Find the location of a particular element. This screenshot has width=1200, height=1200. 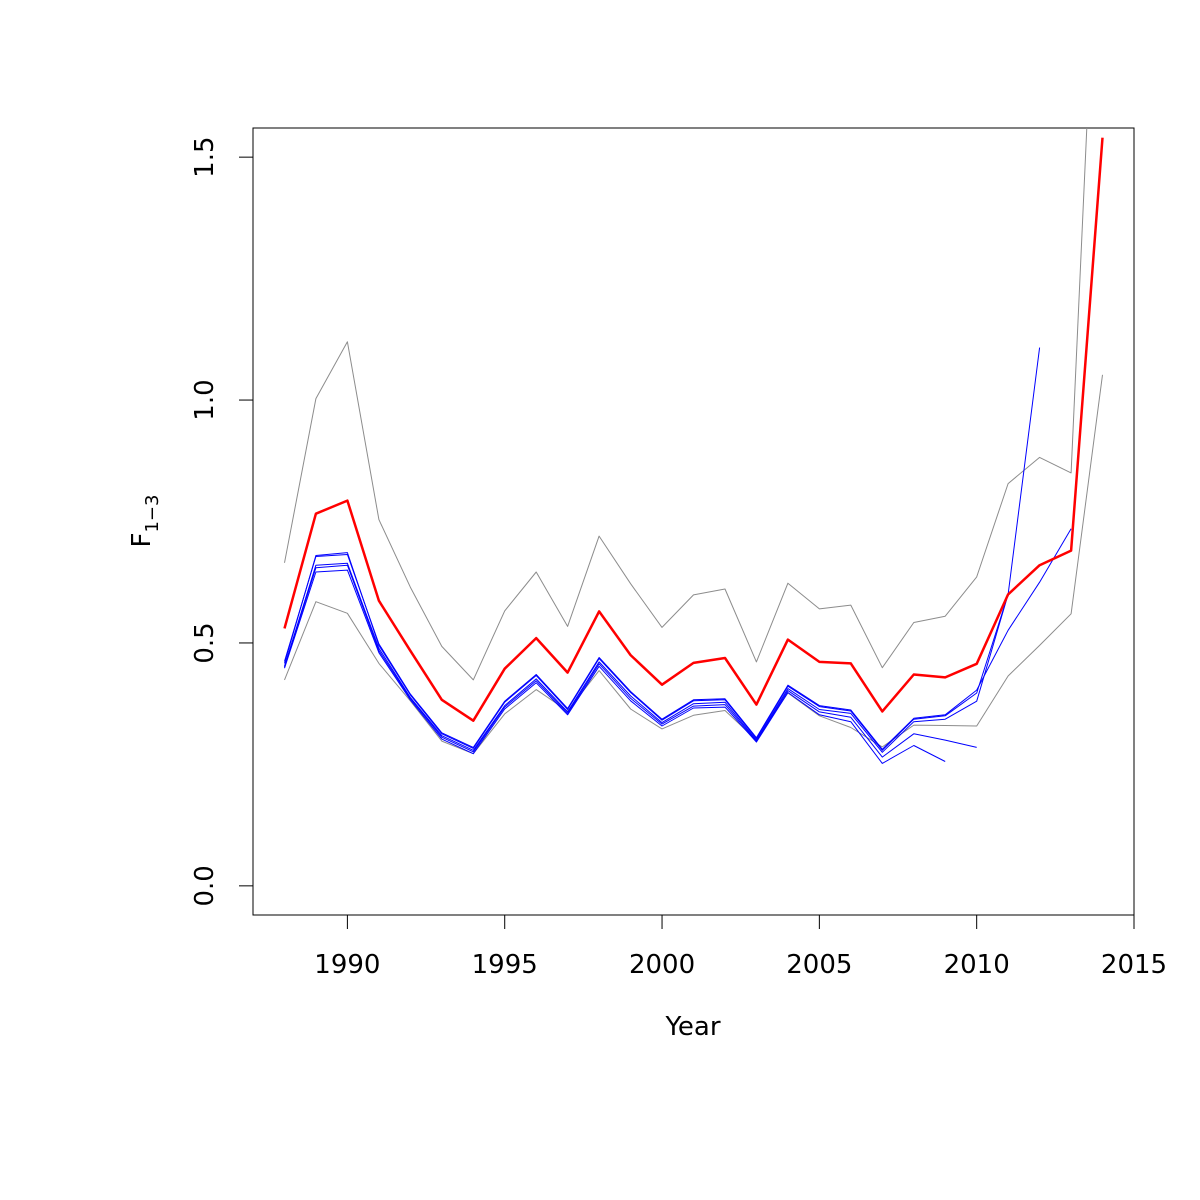

x-tick-label: 2005 is located at coordinates (819, 965).